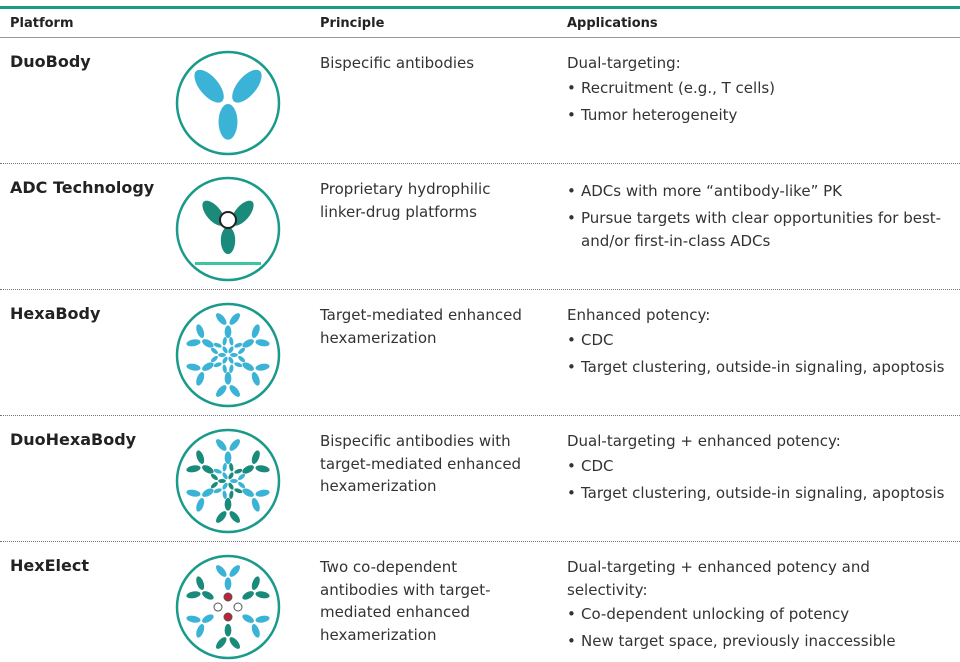  Describe the element at coordinates (228, 263) in the screenshot. I see `membrane` at that location.